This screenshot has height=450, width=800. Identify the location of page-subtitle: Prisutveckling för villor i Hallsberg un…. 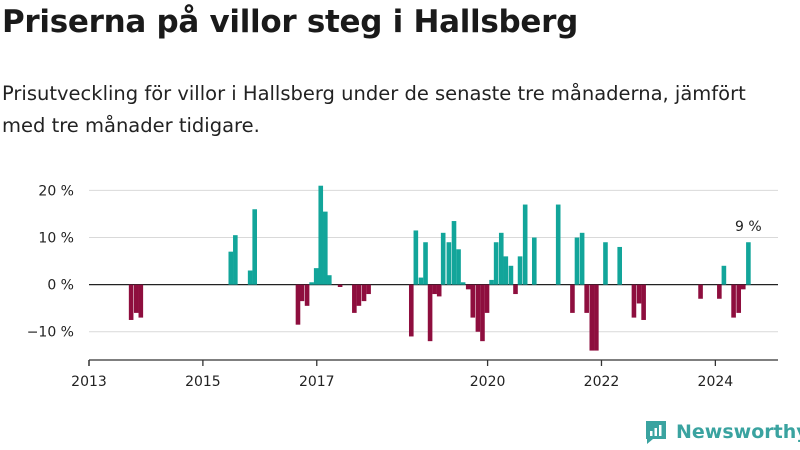
(374, 109).